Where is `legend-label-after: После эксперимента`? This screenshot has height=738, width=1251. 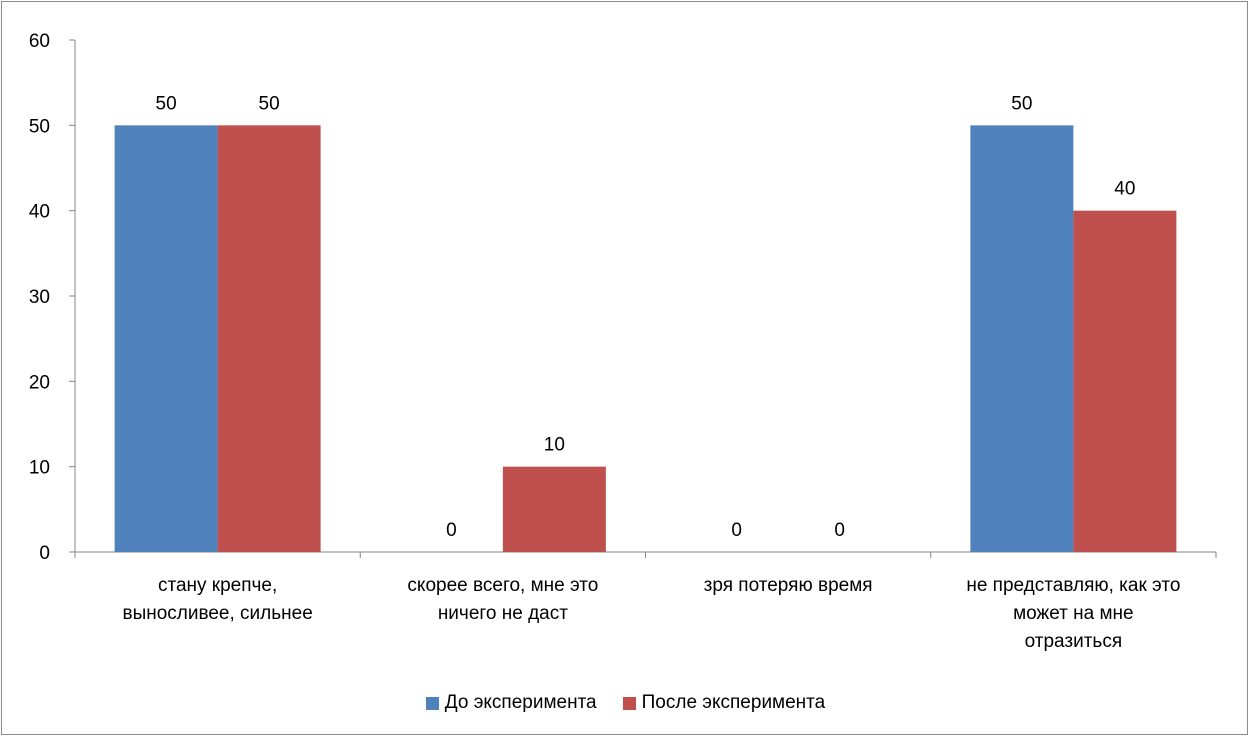
legend-label-after: После эксперимента is located at coordinates (733, 702).